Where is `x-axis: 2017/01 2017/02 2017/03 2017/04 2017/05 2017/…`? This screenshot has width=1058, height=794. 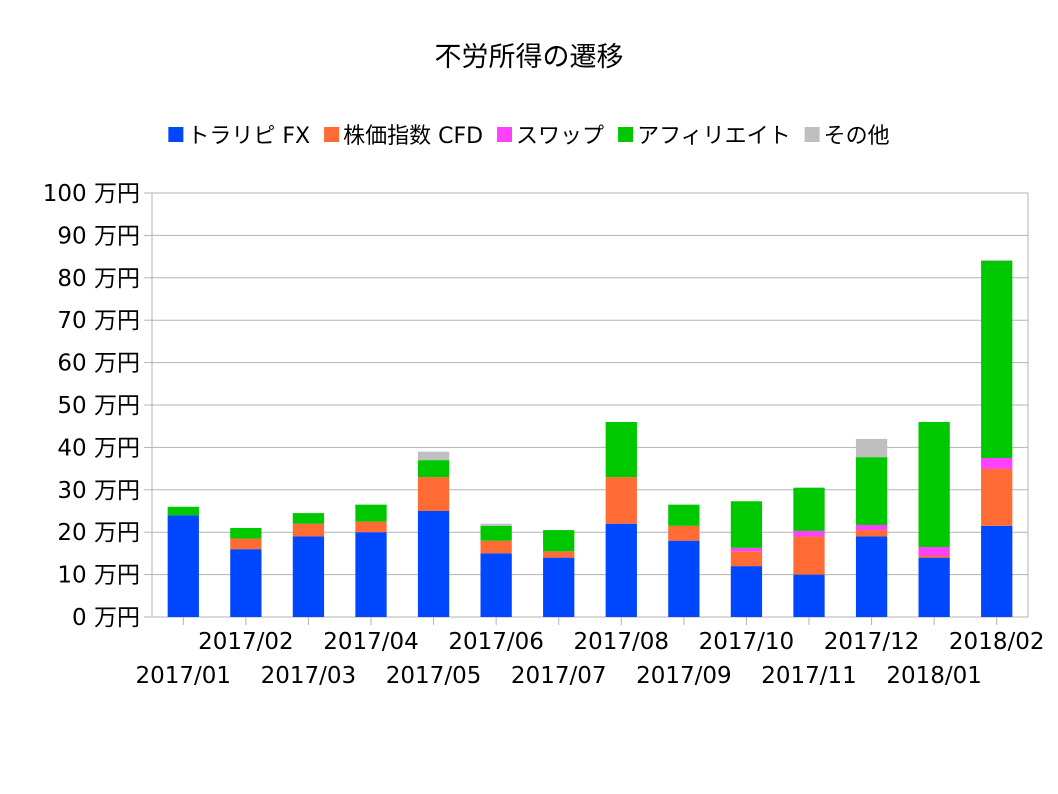 x-axis: 2017/01 2017/02 2017/03 2017/04 2017/05 2017/… is located at coordinates (590, 653).